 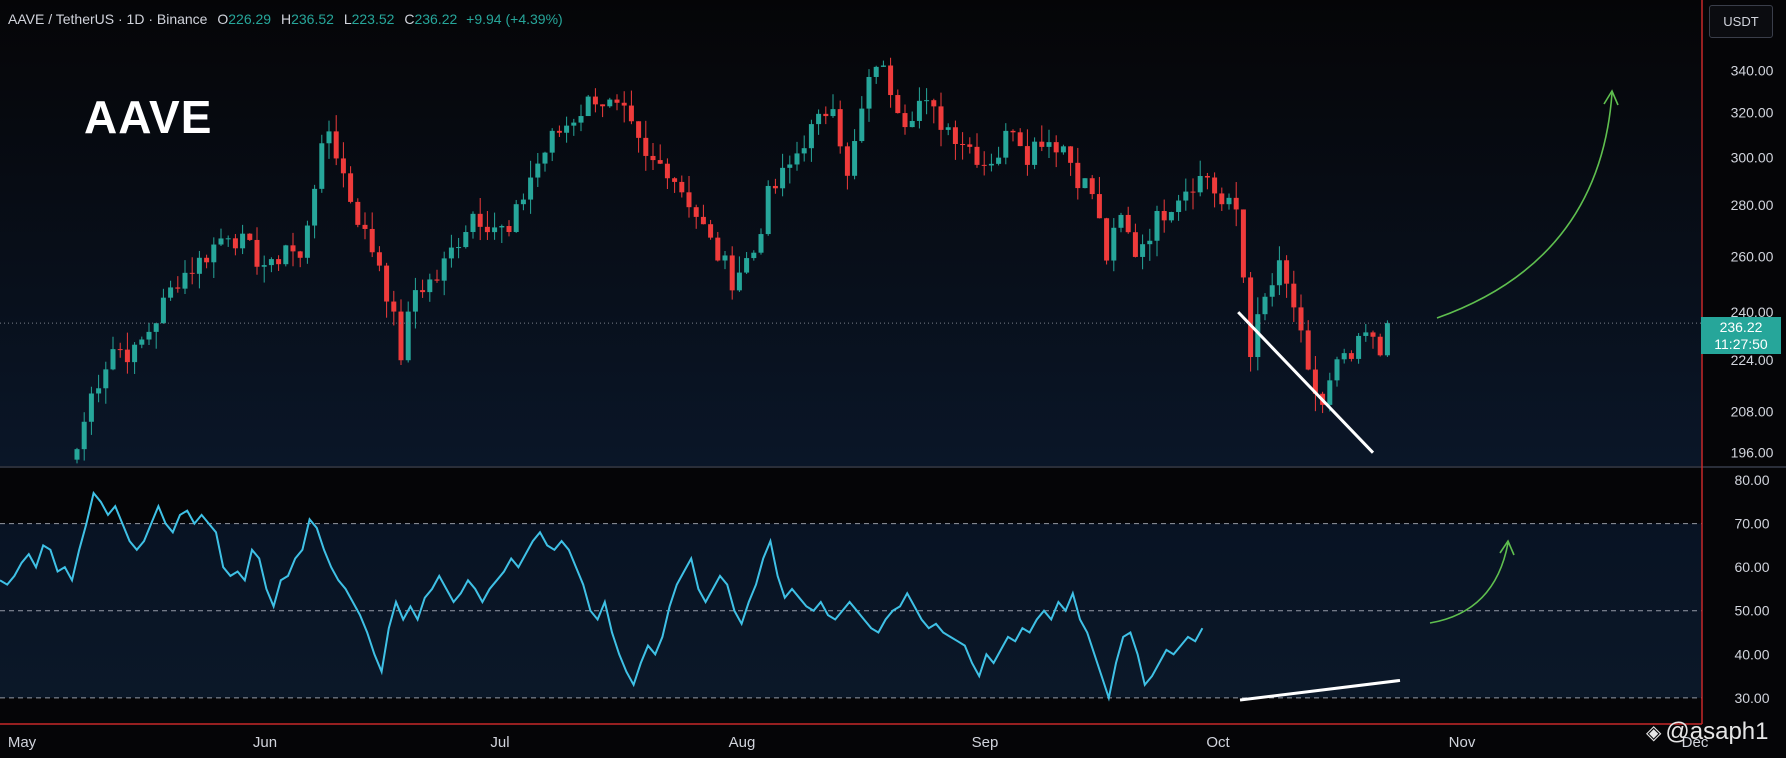 I want to click on rsi-tick-label: 30.00, so click(x=1751, y=698).